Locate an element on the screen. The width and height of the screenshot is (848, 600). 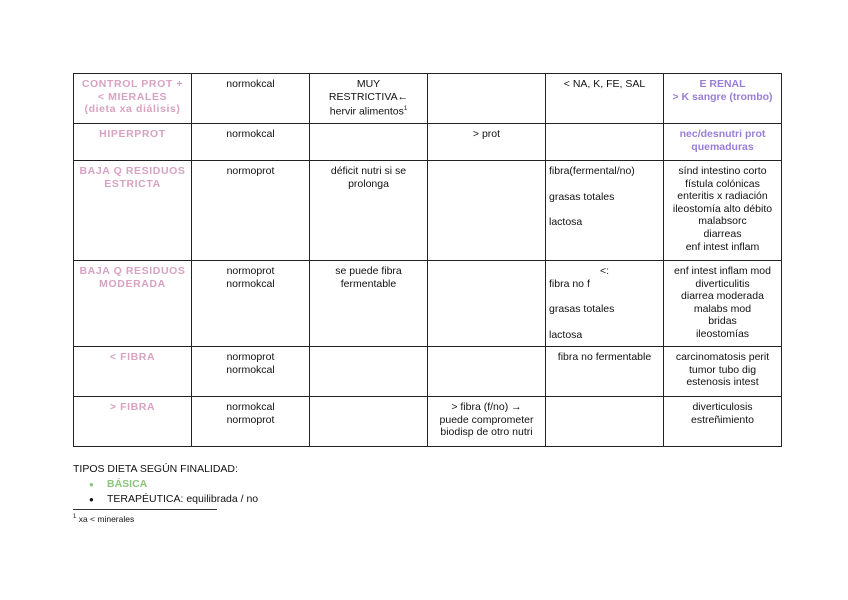
cell-line: diverticulitis is located at coordinates (722, 283).